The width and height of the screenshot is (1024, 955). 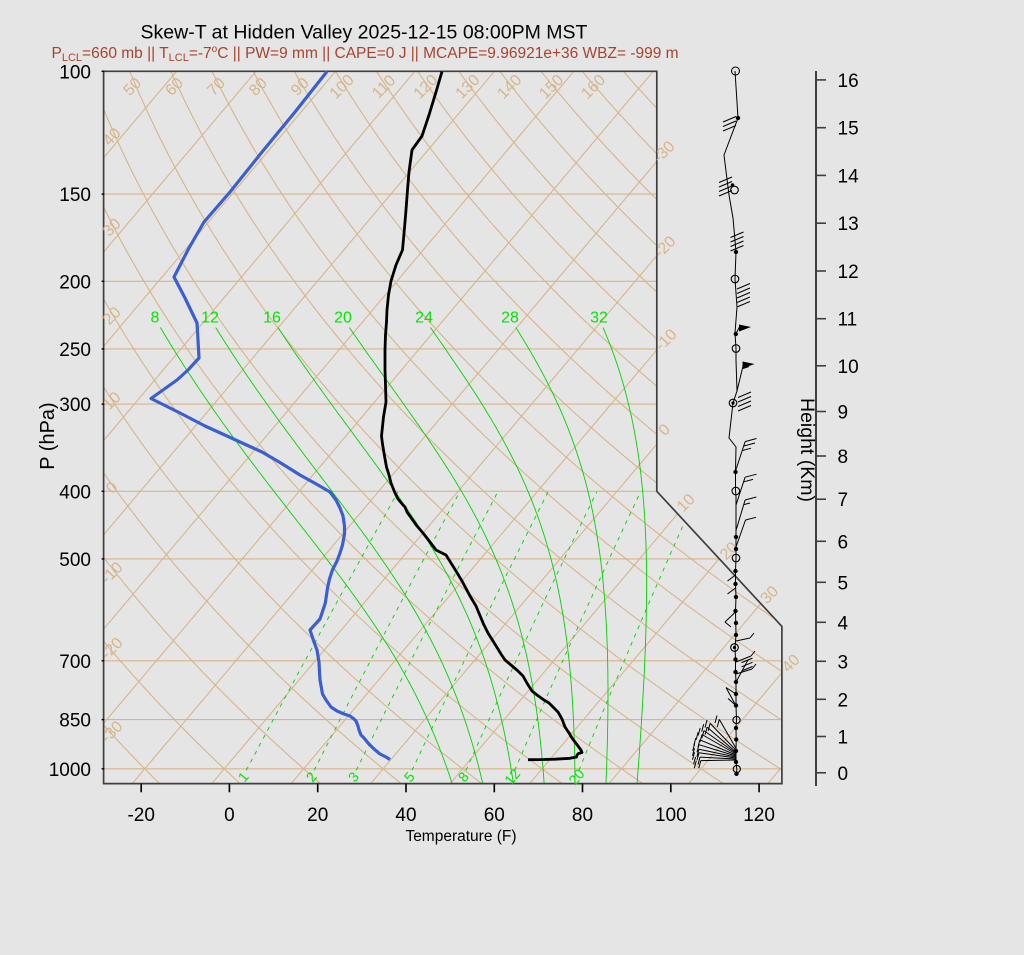 What do you see at coordinates (75, 721) in the screenshot?
I see `svg-text: 850` at bounding box center [75, 721].